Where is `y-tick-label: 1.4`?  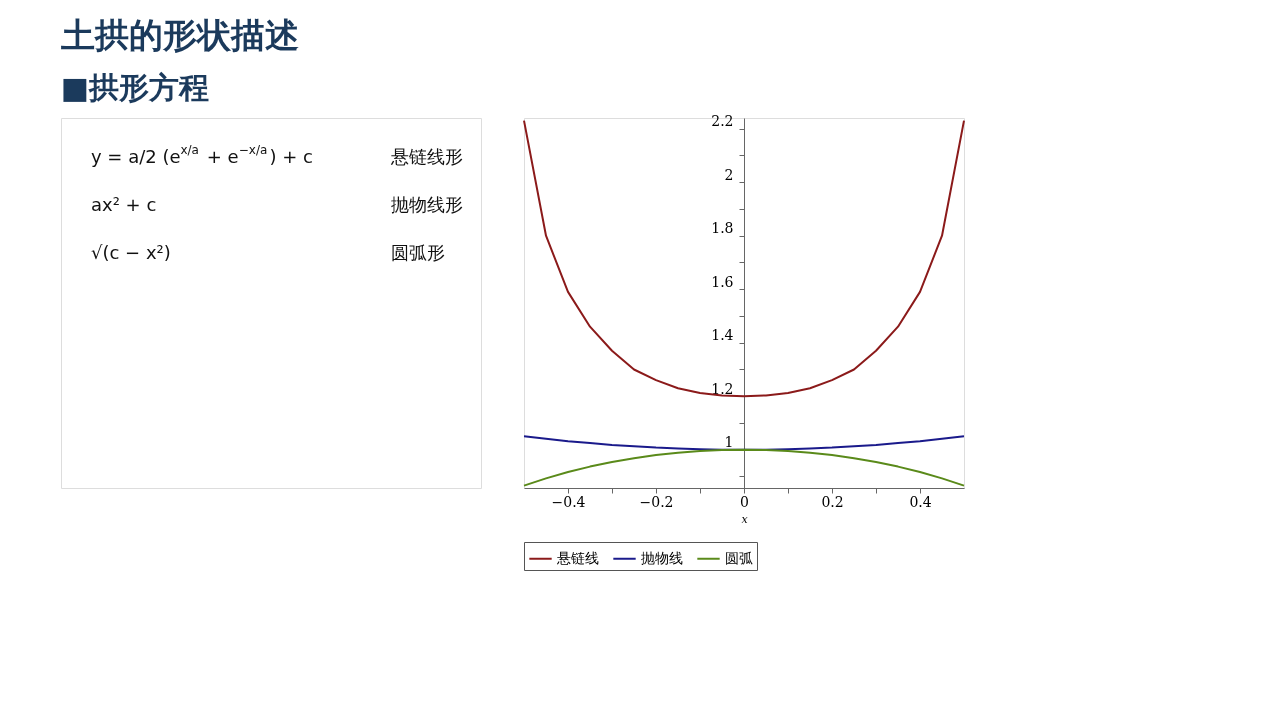
y-tick-label: 1.4 is located at coordinates (722, 335).